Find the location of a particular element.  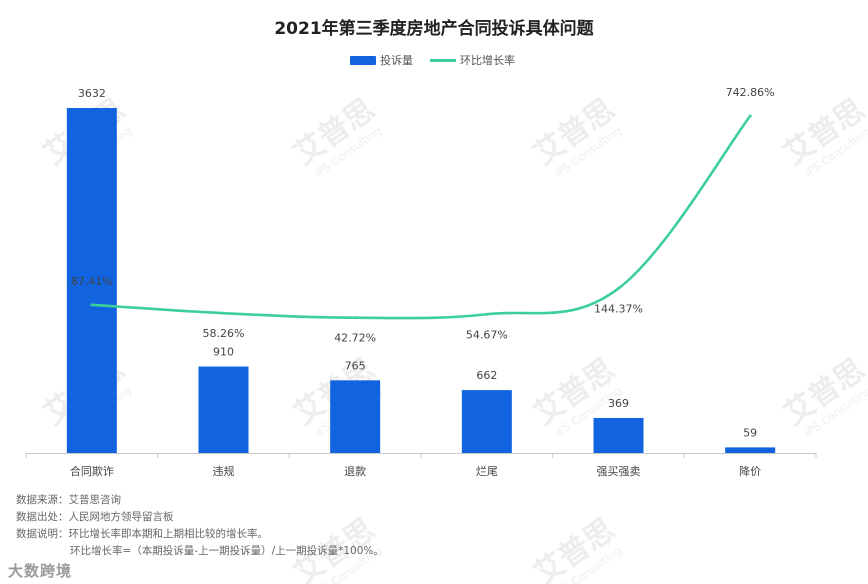

x-tick-label: 退款 is located at coordinates (355, 471).